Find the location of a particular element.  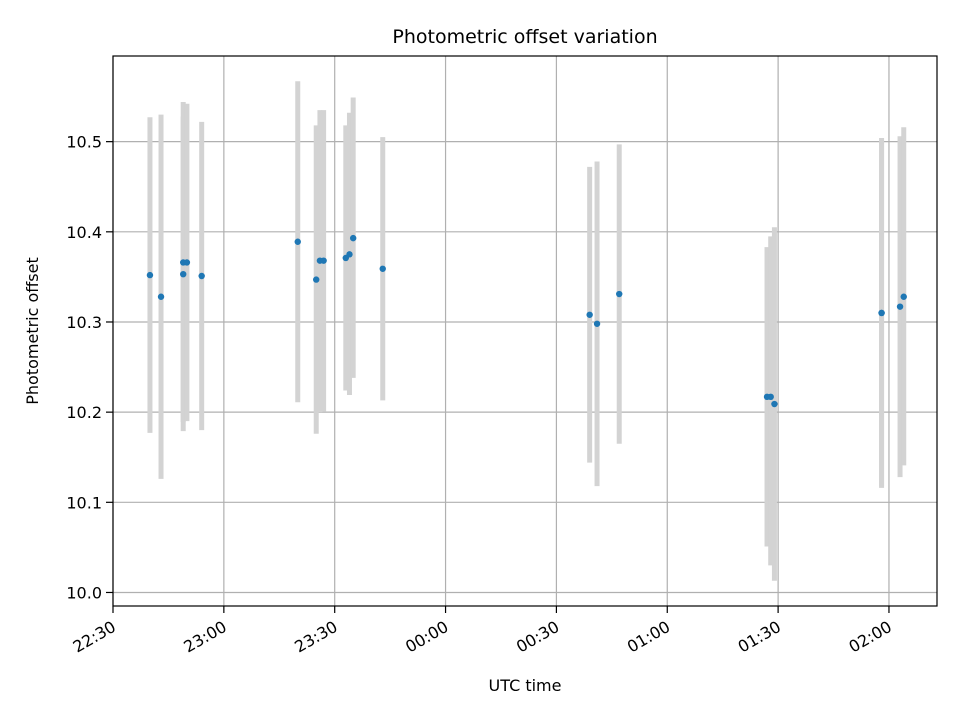

y-tick-label: 10.4 is located at coordinates (84, 232).